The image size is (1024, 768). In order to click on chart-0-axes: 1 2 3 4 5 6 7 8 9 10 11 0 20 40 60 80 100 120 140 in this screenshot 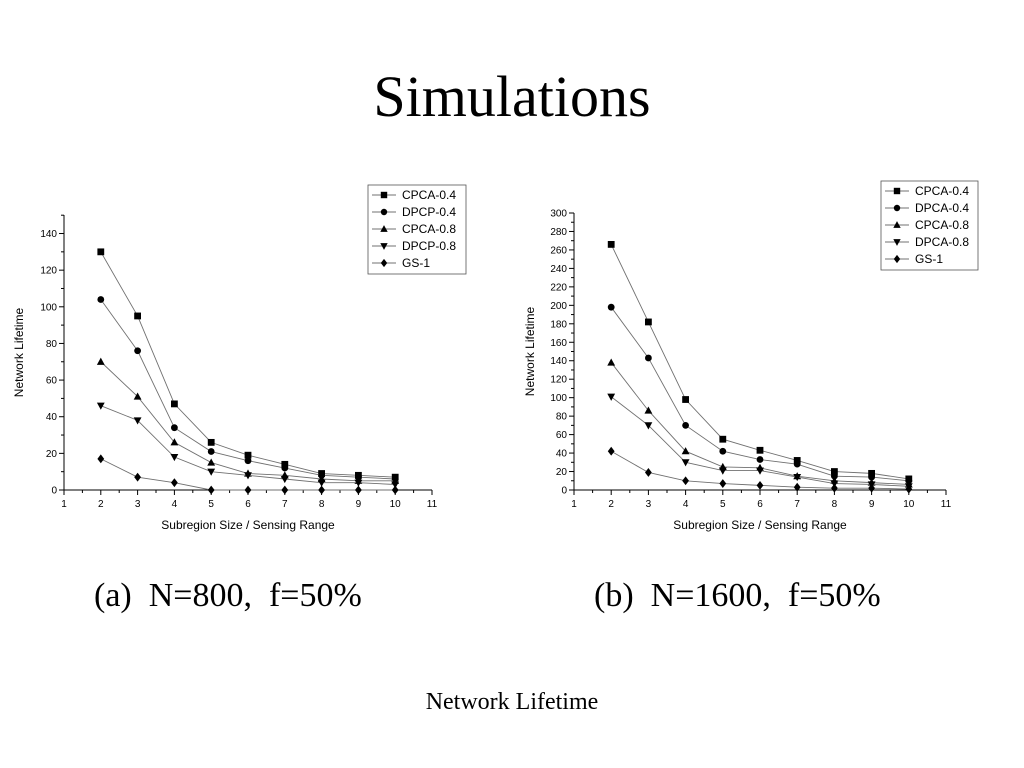, I will do `click(239, 362)`.